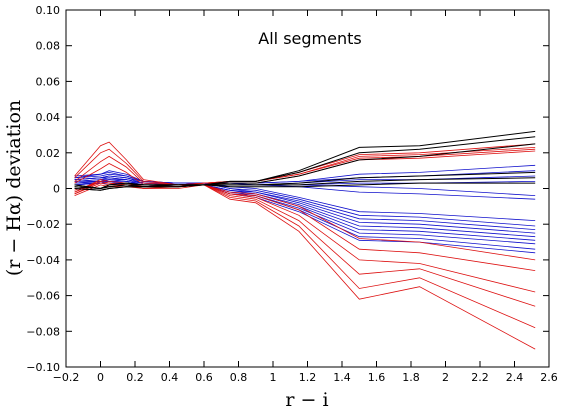 The height and width of the screenshot is (410, 570). What do you see at coordinates (48, 153) in the screenshot?
I see `y-tick-label-6: 0.02` at bounding box center [48, 153].